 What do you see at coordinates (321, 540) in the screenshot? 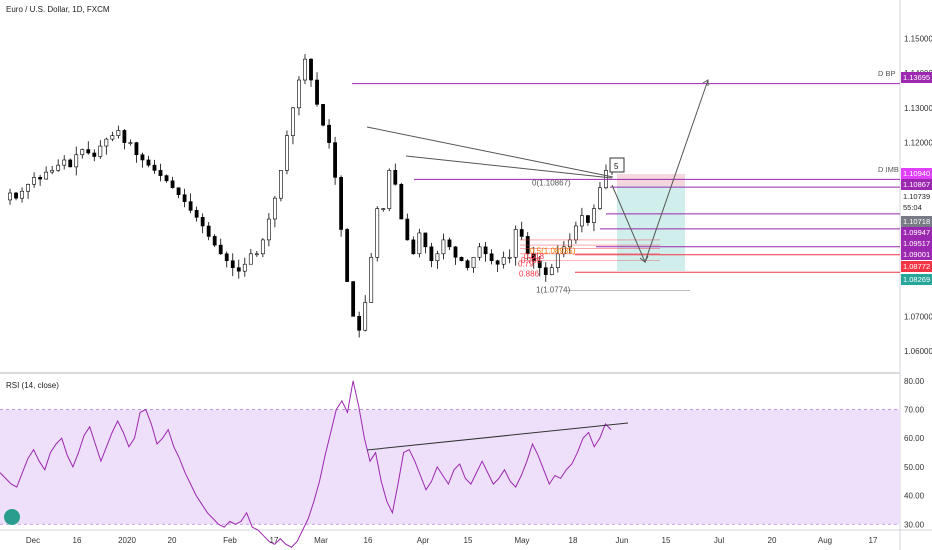
I see `time-tick-label: Mar` at bounding box center [321, 540].